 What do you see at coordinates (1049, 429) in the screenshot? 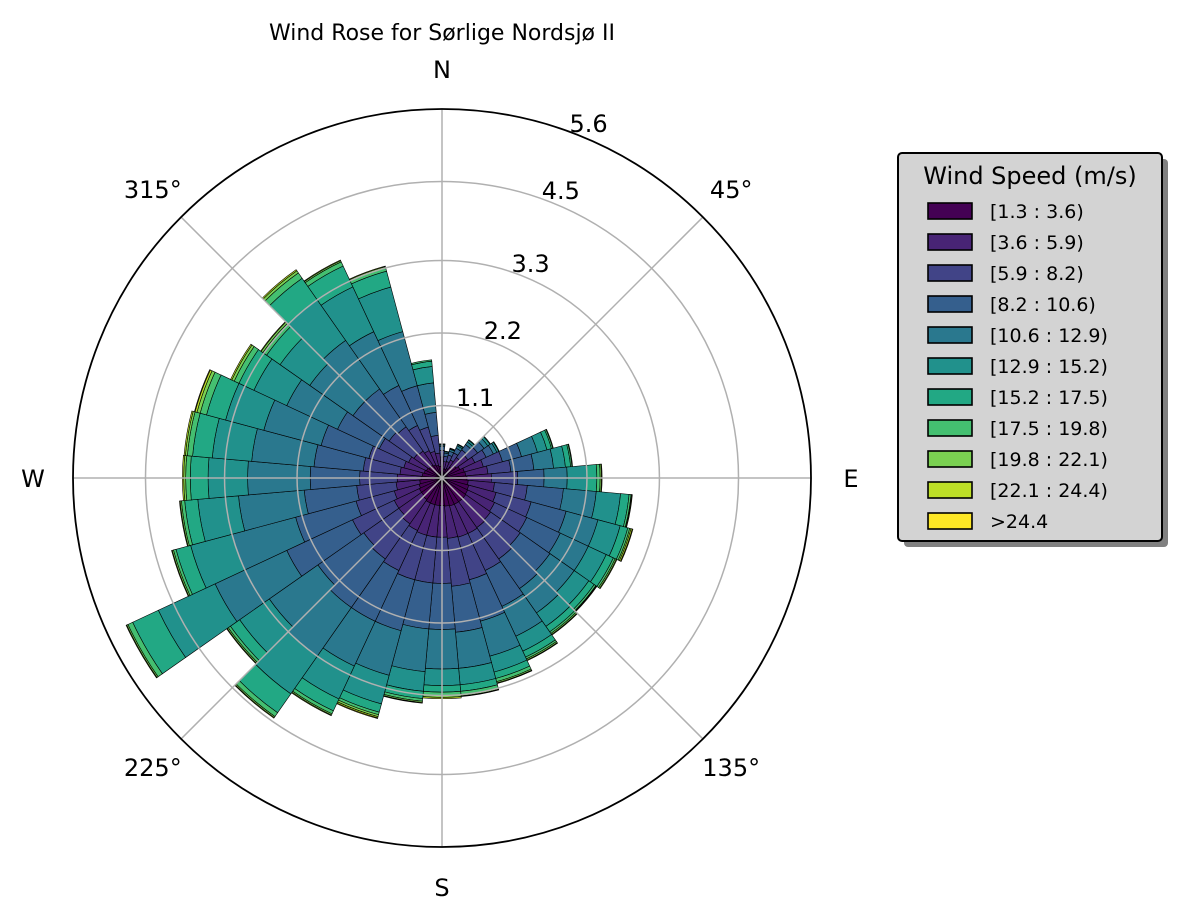
I see `legend-label-7: [17.5 : 19.8)` at bounding box center [1049, 429].